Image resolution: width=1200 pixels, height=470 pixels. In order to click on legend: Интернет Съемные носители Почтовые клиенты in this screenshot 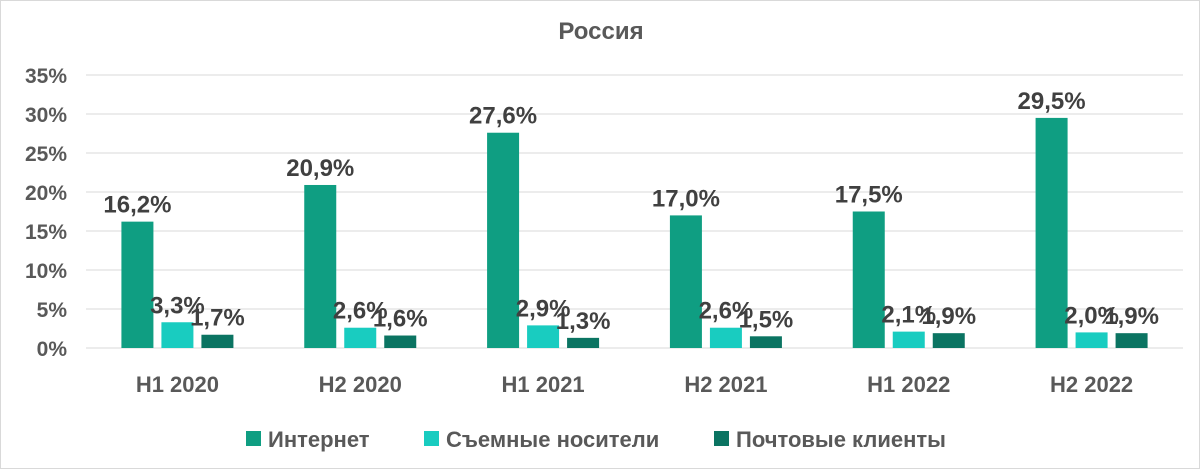, I will do `click(596, 439)`.